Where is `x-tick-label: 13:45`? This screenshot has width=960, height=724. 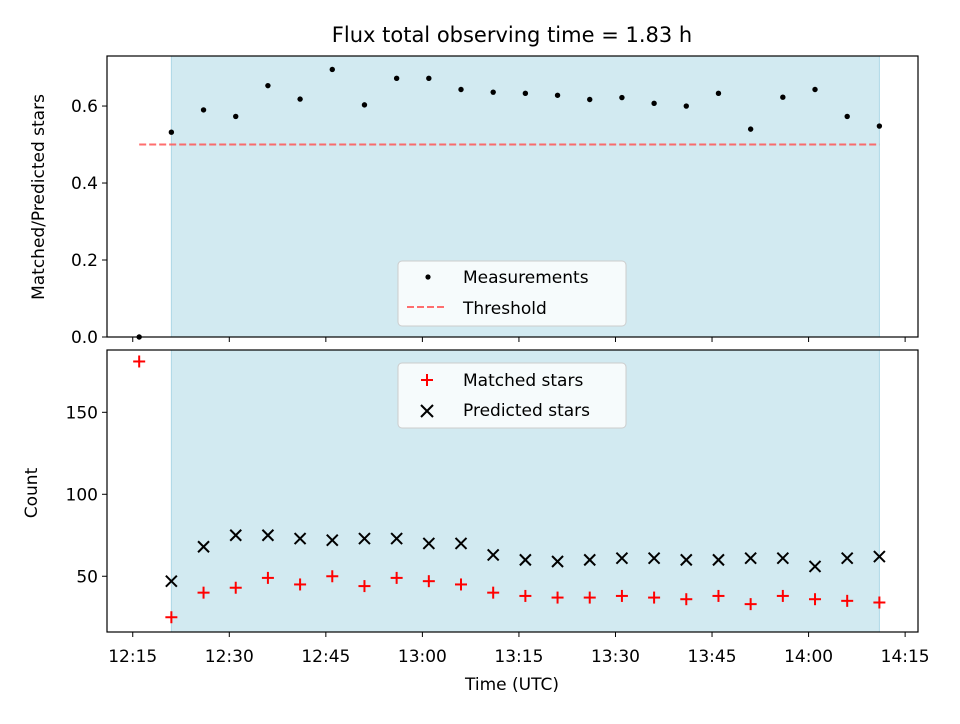 x-tick-label: 13:45 is located at coordinates (712, 657).